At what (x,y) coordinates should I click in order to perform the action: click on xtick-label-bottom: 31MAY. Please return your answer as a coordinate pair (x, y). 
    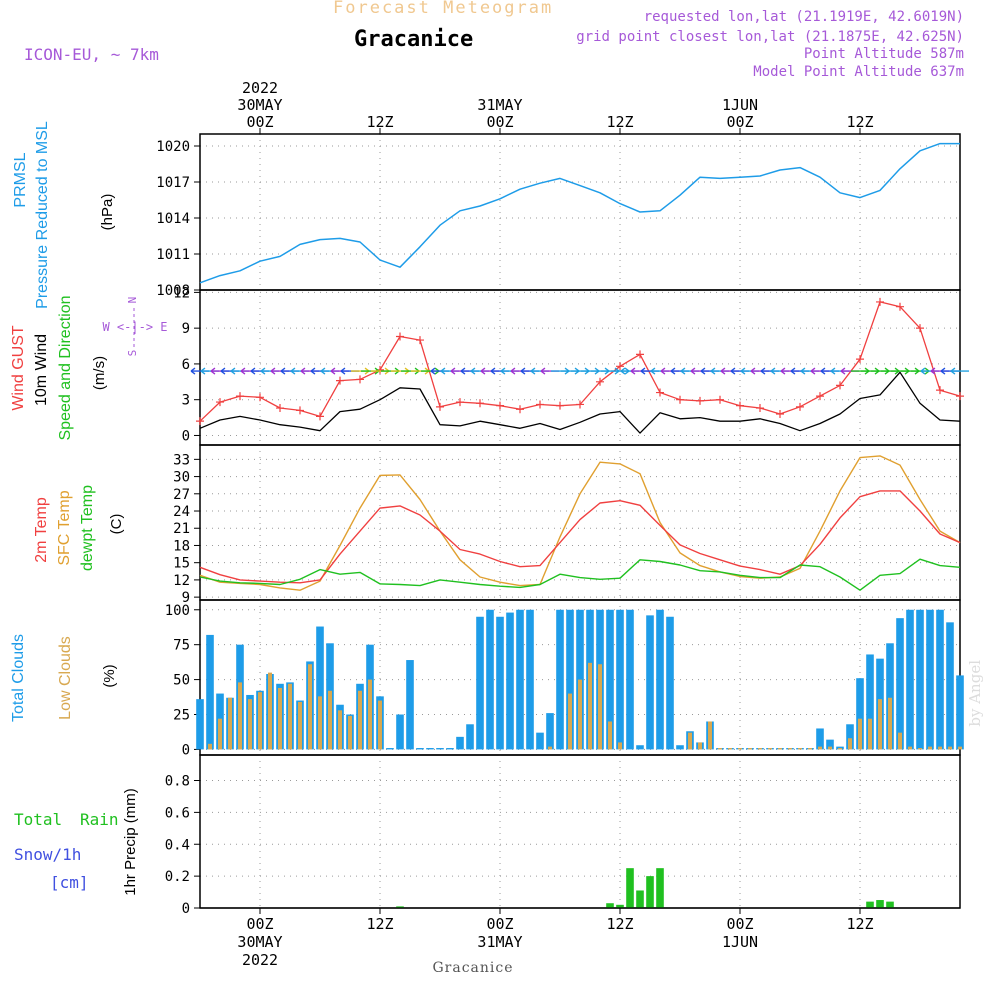
    Looking at the image, I should click on (499, 942).